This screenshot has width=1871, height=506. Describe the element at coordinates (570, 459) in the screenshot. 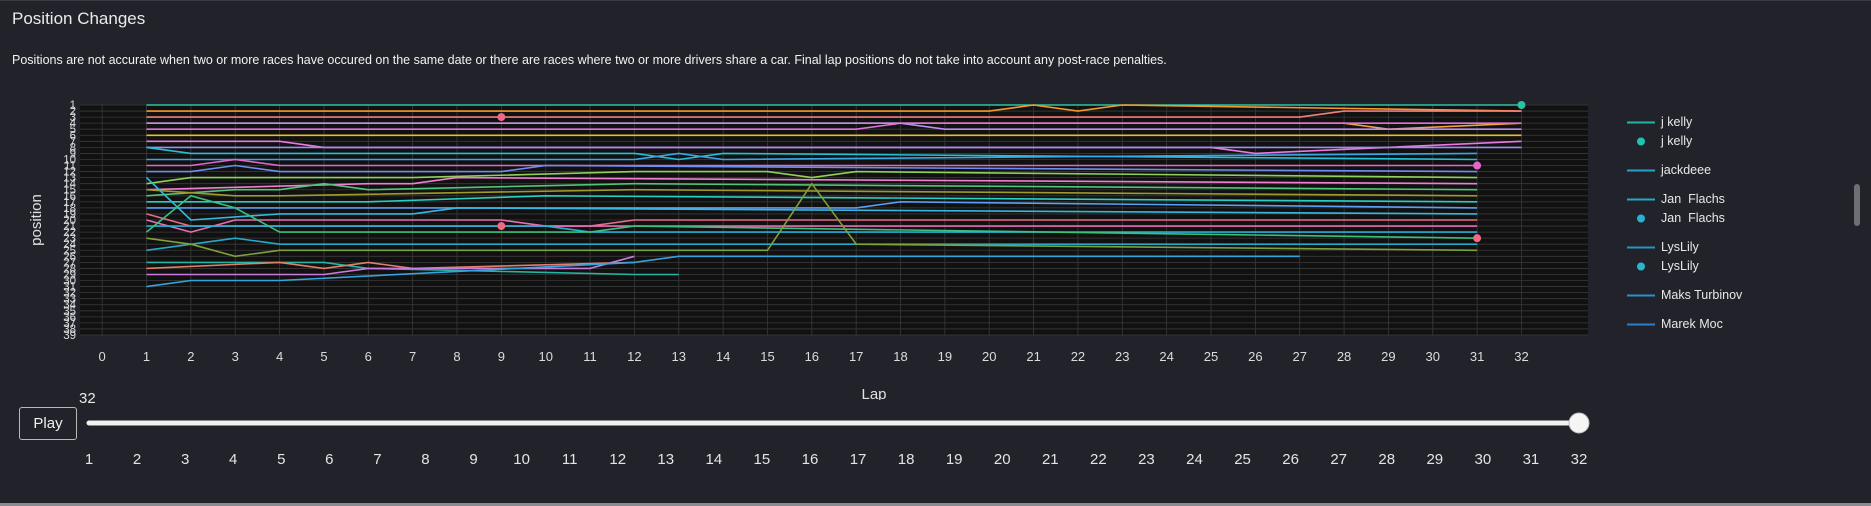

I see `slider-tick-label: 11` at that location.